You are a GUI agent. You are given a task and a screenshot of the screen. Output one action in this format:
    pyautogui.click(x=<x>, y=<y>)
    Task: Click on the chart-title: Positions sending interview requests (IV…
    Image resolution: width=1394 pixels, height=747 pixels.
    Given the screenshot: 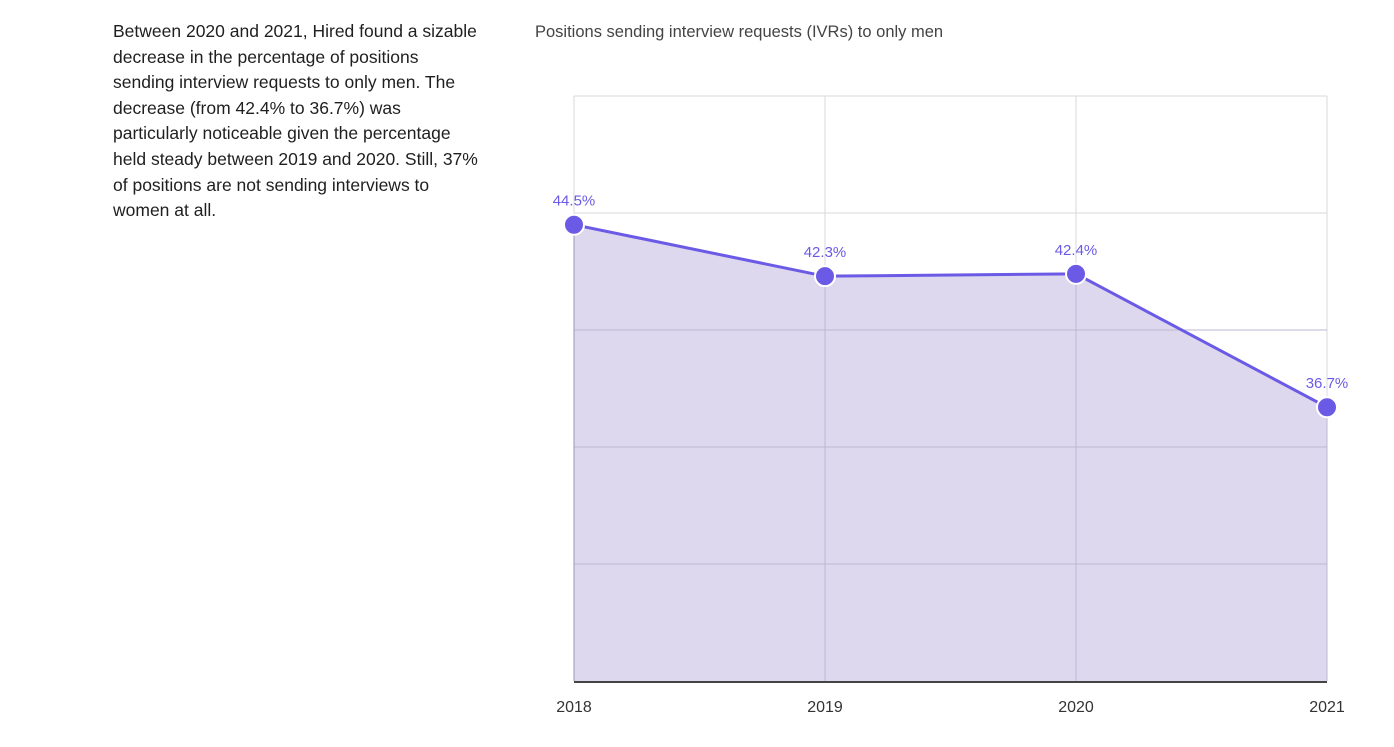 What is the action you would take?
    pyautogui.click(x=739, y=32)
    